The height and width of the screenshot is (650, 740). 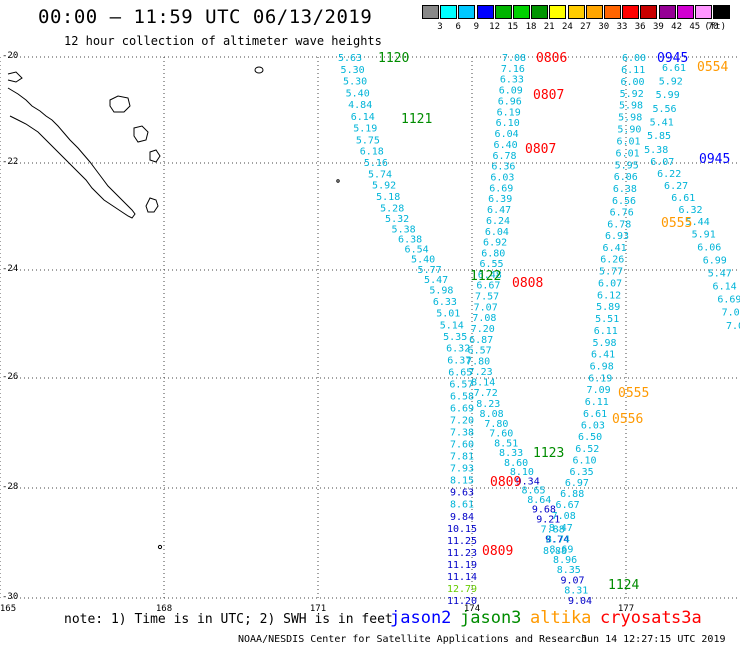 I want to click on scale-tick-label: 24, so click(x=567, y=27).